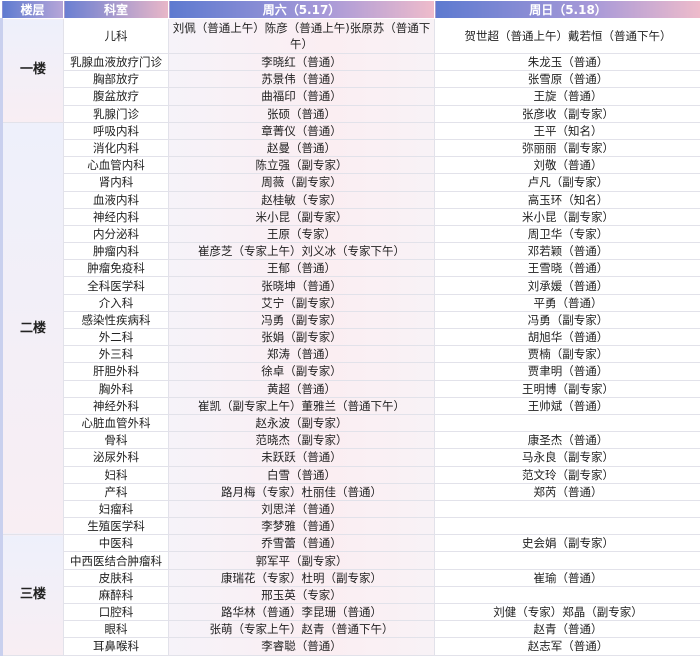 The width and height of the screenshot is (700, 656). Describe the element at coordinates (567, 440) in the screenshot. I see `sunday-cell: 康圣杰（普通）` at that location.